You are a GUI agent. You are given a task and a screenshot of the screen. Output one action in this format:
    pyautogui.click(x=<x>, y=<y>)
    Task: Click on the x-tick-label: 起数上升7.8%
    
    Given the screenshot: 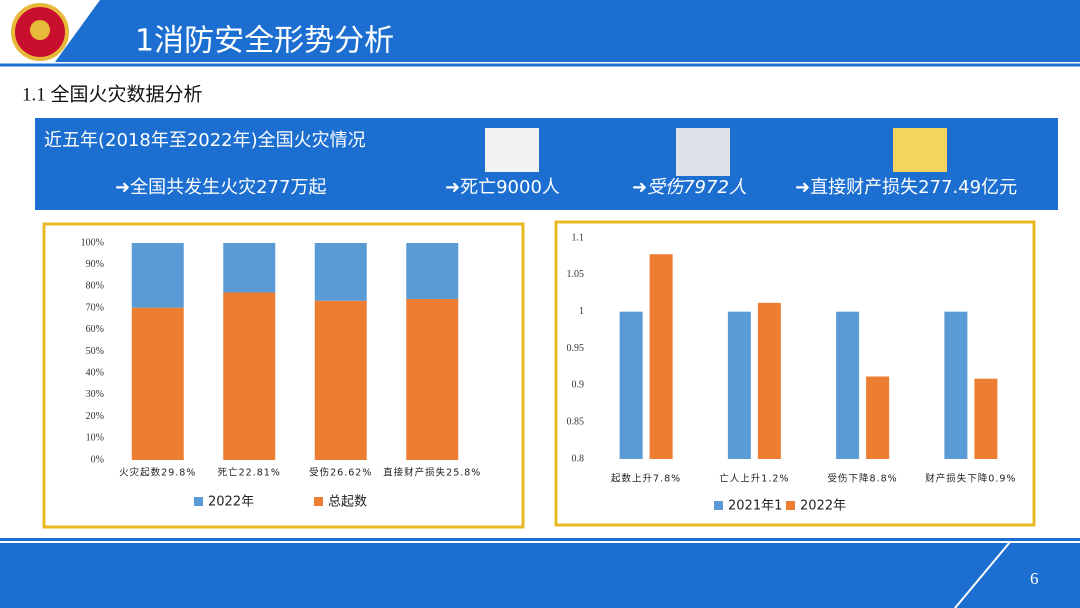 What is the action you would take?
    pyautogui.click(x=646, y=479)
    